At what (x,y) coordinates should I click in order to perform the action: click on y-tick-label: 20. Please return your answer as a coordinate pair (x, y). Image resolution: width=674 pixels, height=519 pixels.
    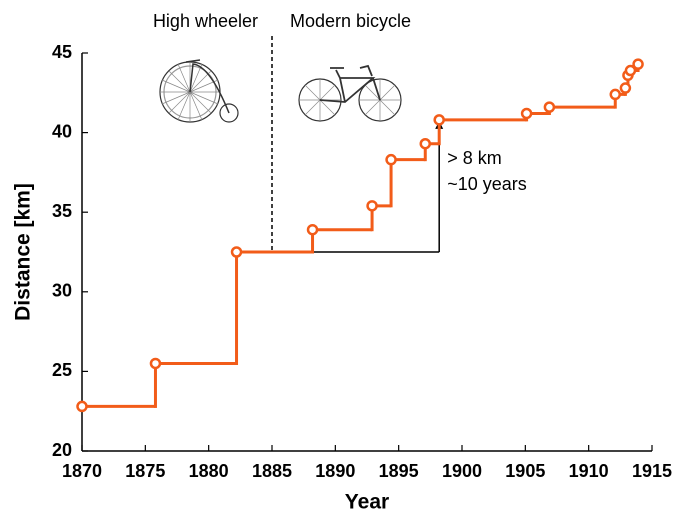
    Looking at the image, I should click on (62, 450).